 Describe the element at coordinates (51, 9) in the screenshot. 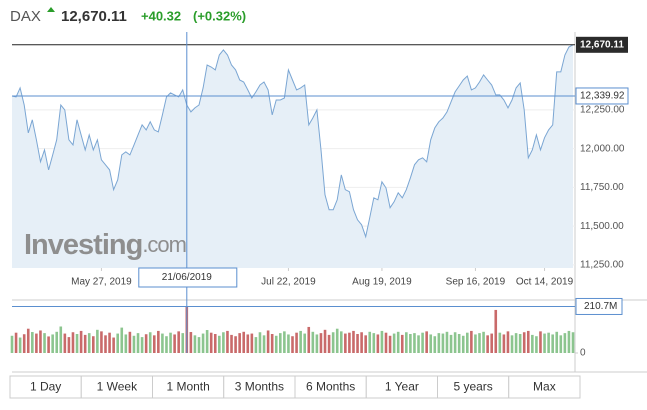

I see `up-arrow` at that location.